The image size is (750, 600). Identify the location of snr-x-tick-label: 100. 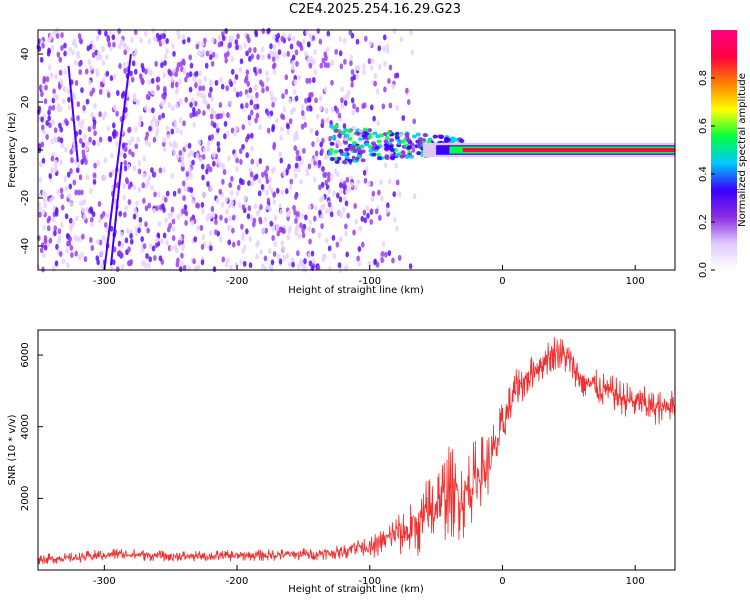
(635, 581).